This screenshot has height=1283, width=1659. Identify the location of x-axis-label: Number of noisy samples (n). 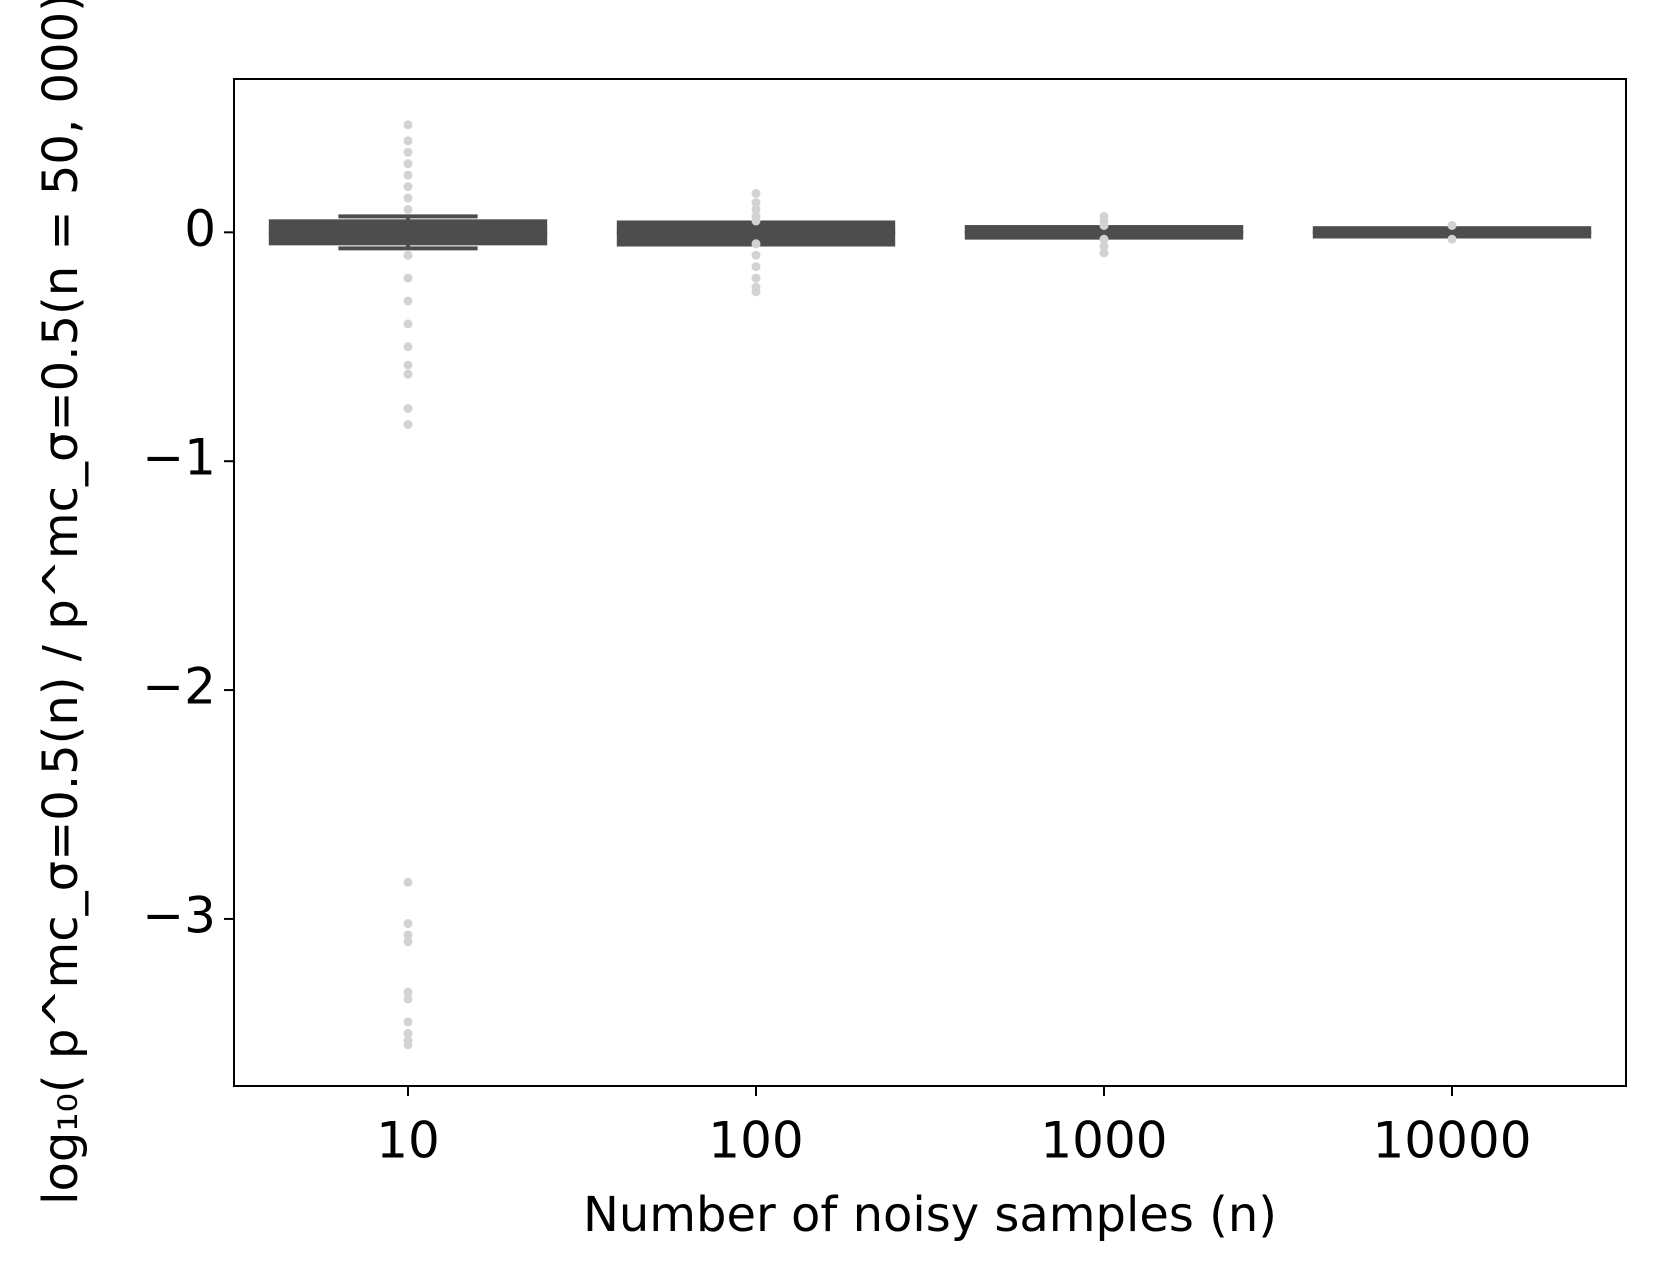
(930, 1215).